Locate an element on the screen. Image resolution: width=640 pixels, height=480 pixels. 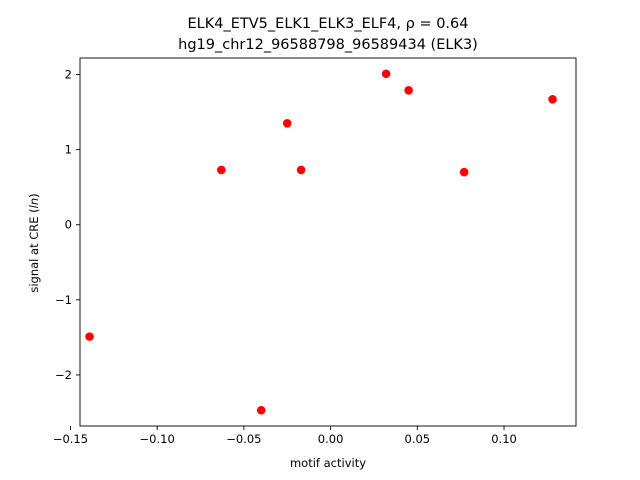
x-axis-label: motif activity is located at coordinates (328, 463).